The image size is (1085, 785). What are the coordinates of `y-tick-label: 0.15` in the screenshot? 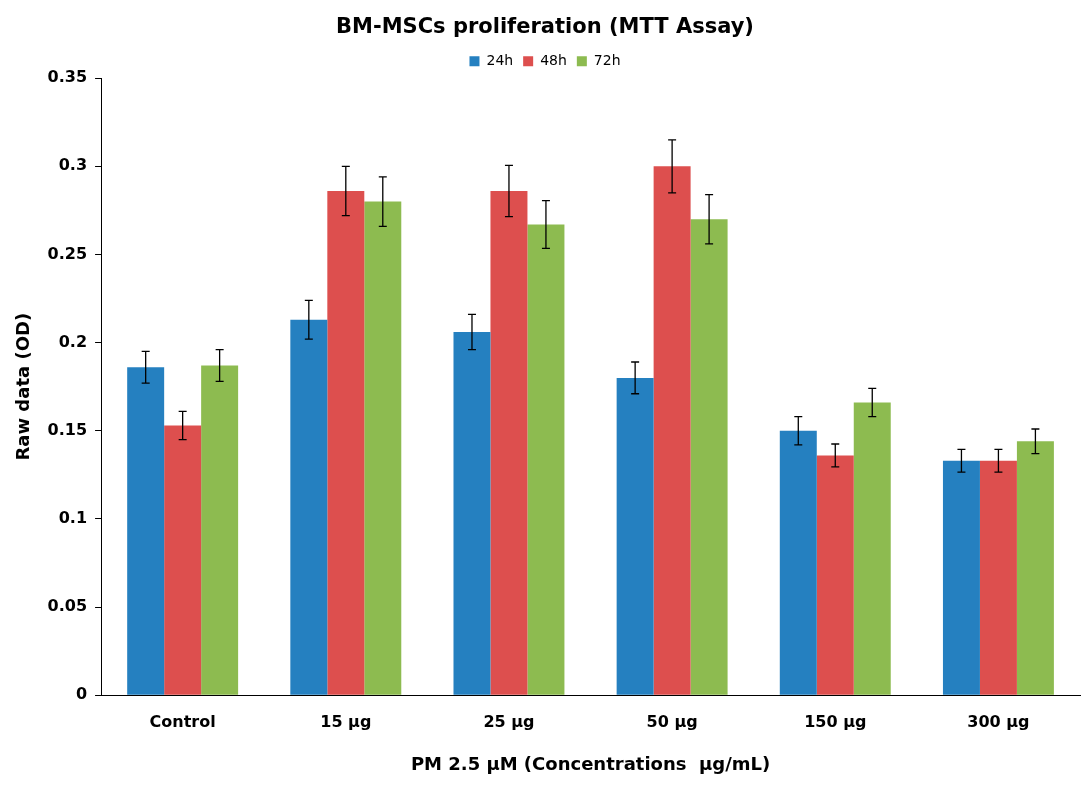 It's located at (67, 429).